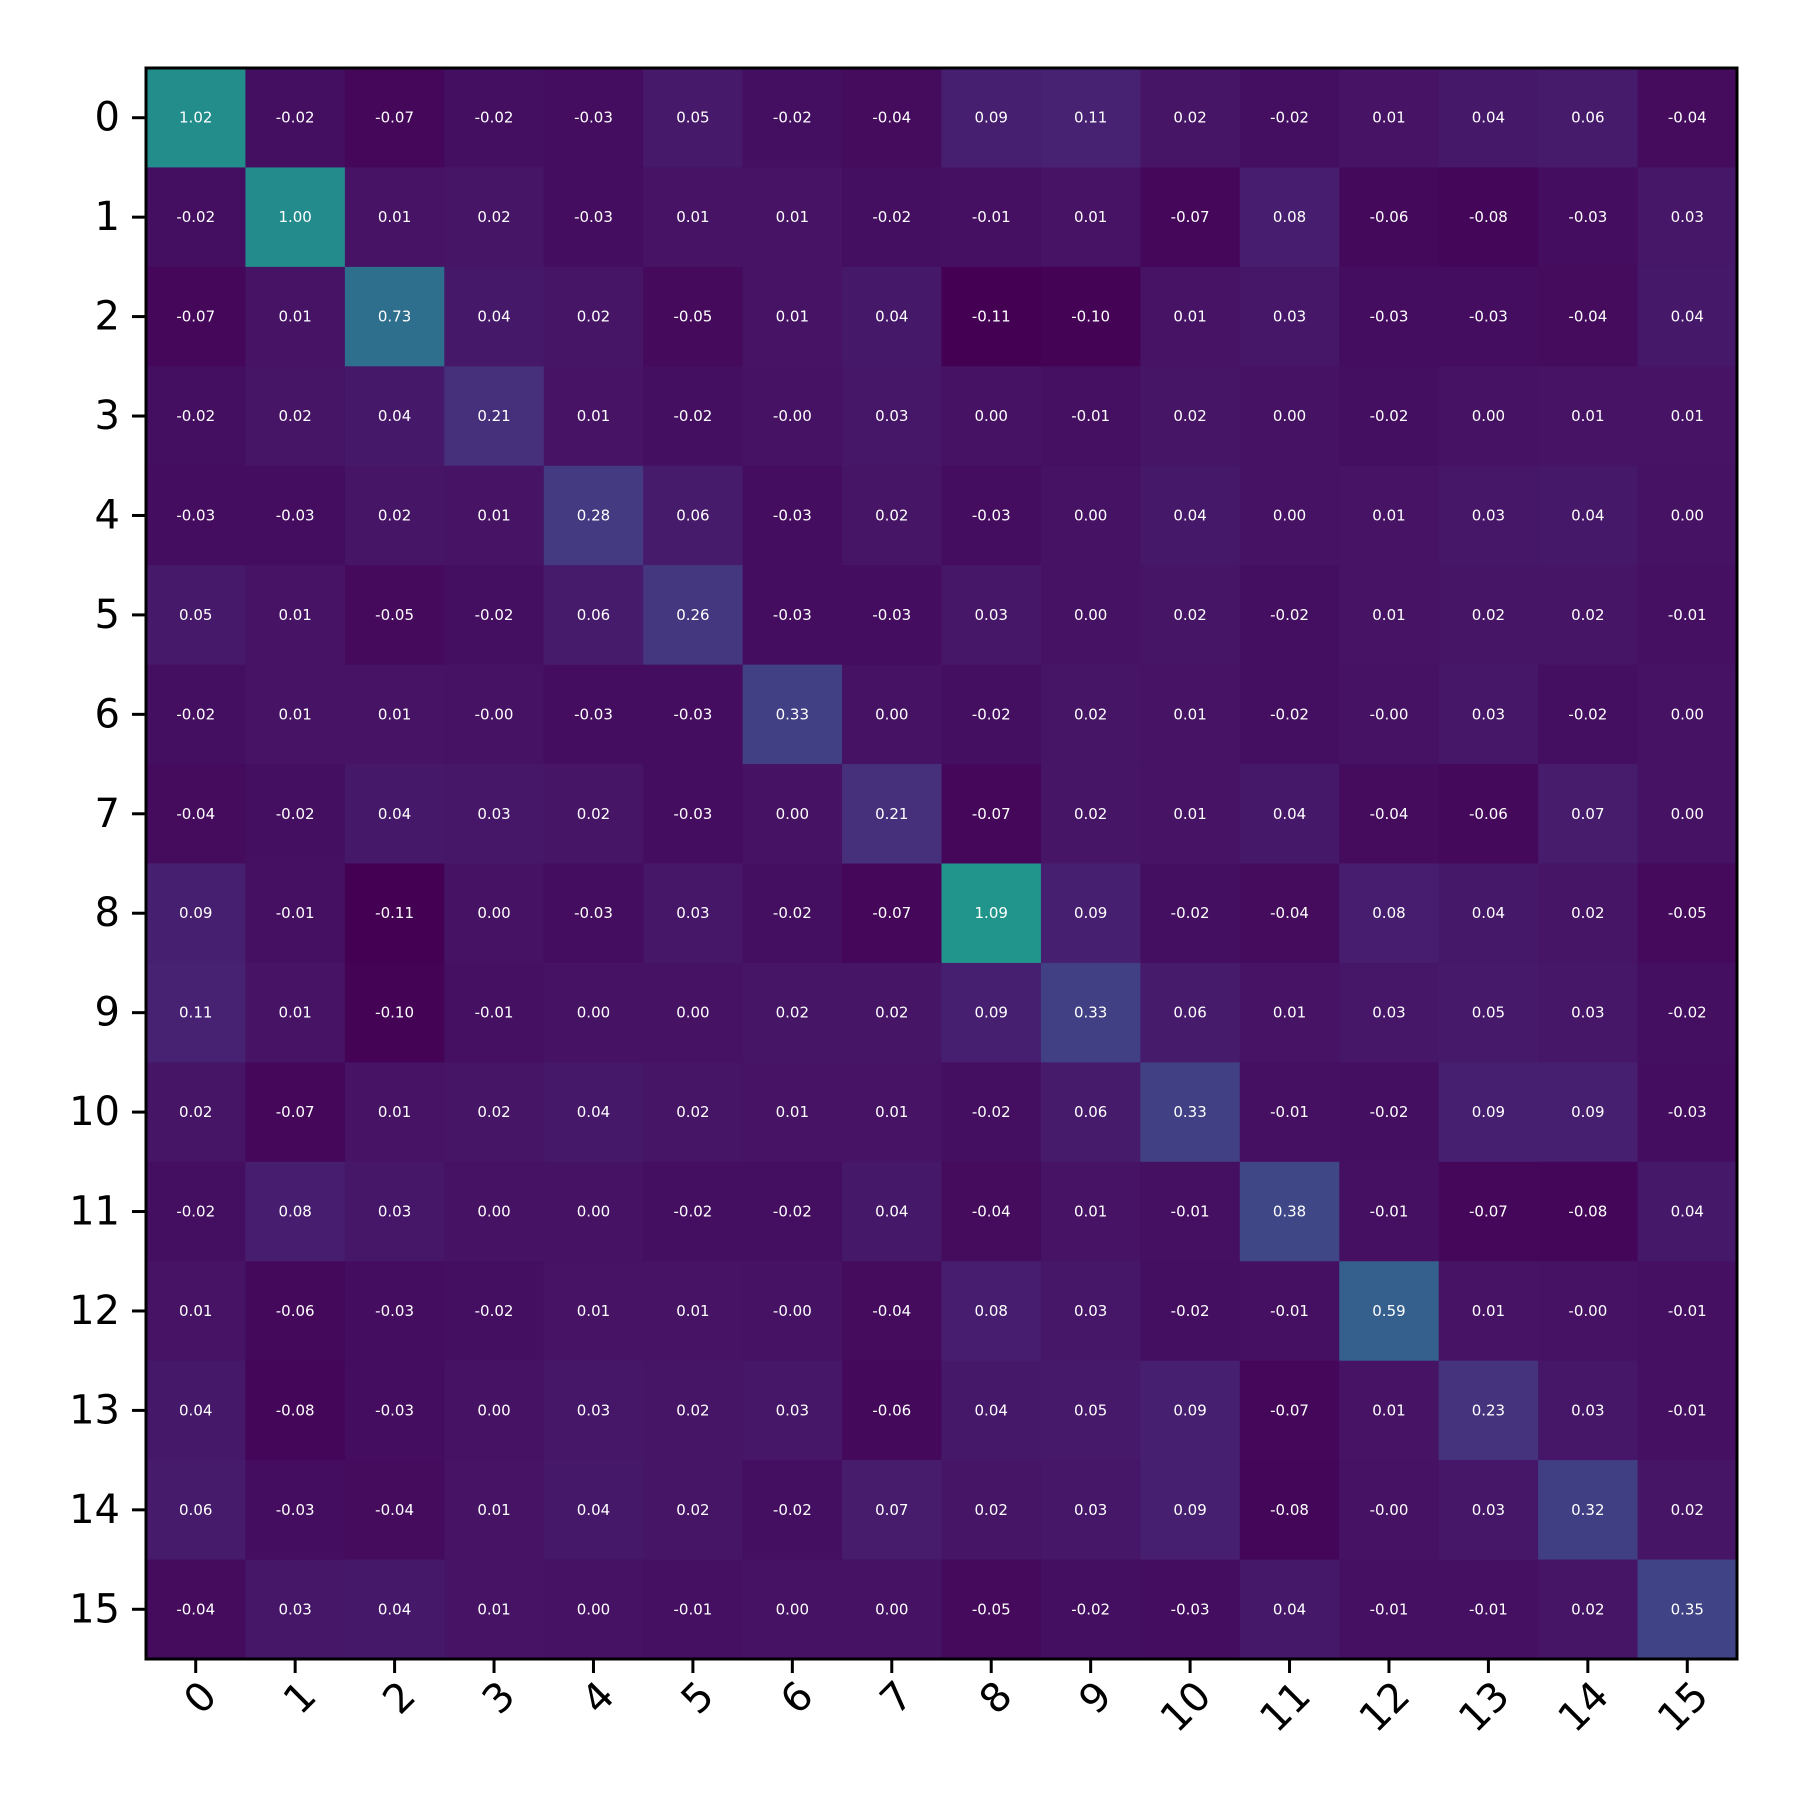 This screenshot has width=1800, height=1800. Describe the element at coordinates (94, 1609) in the screenshot. I see `y-tick-label: 15` at that location.